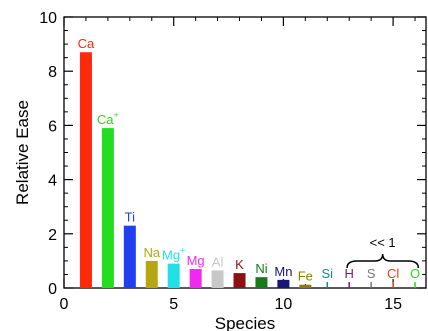  I want to click on bar-mg-ion, so click(173, 275).